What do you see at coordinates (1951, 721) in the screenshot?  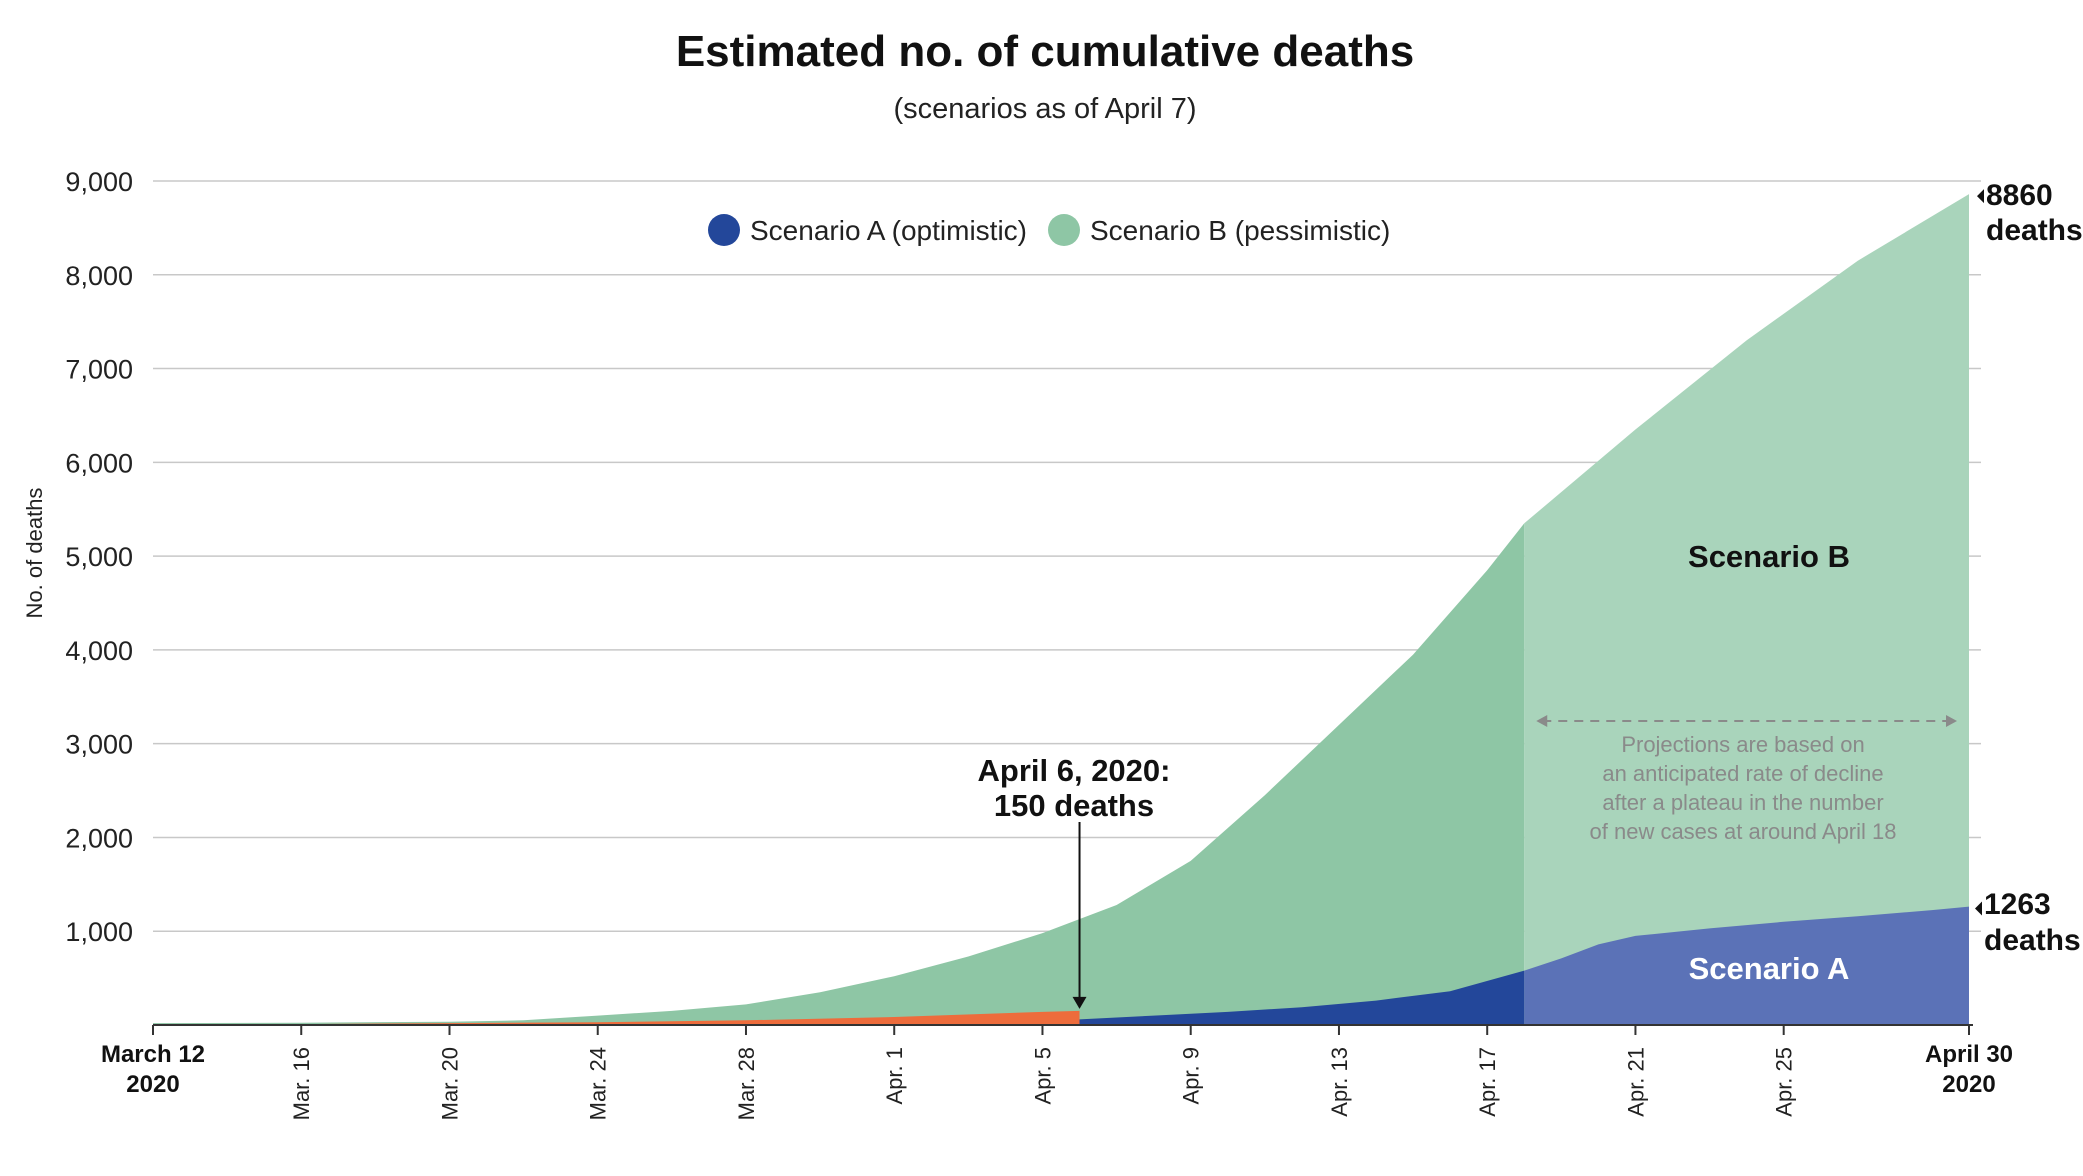 I see `projection-arrow-right-head` at bounding box center [1951, 721].